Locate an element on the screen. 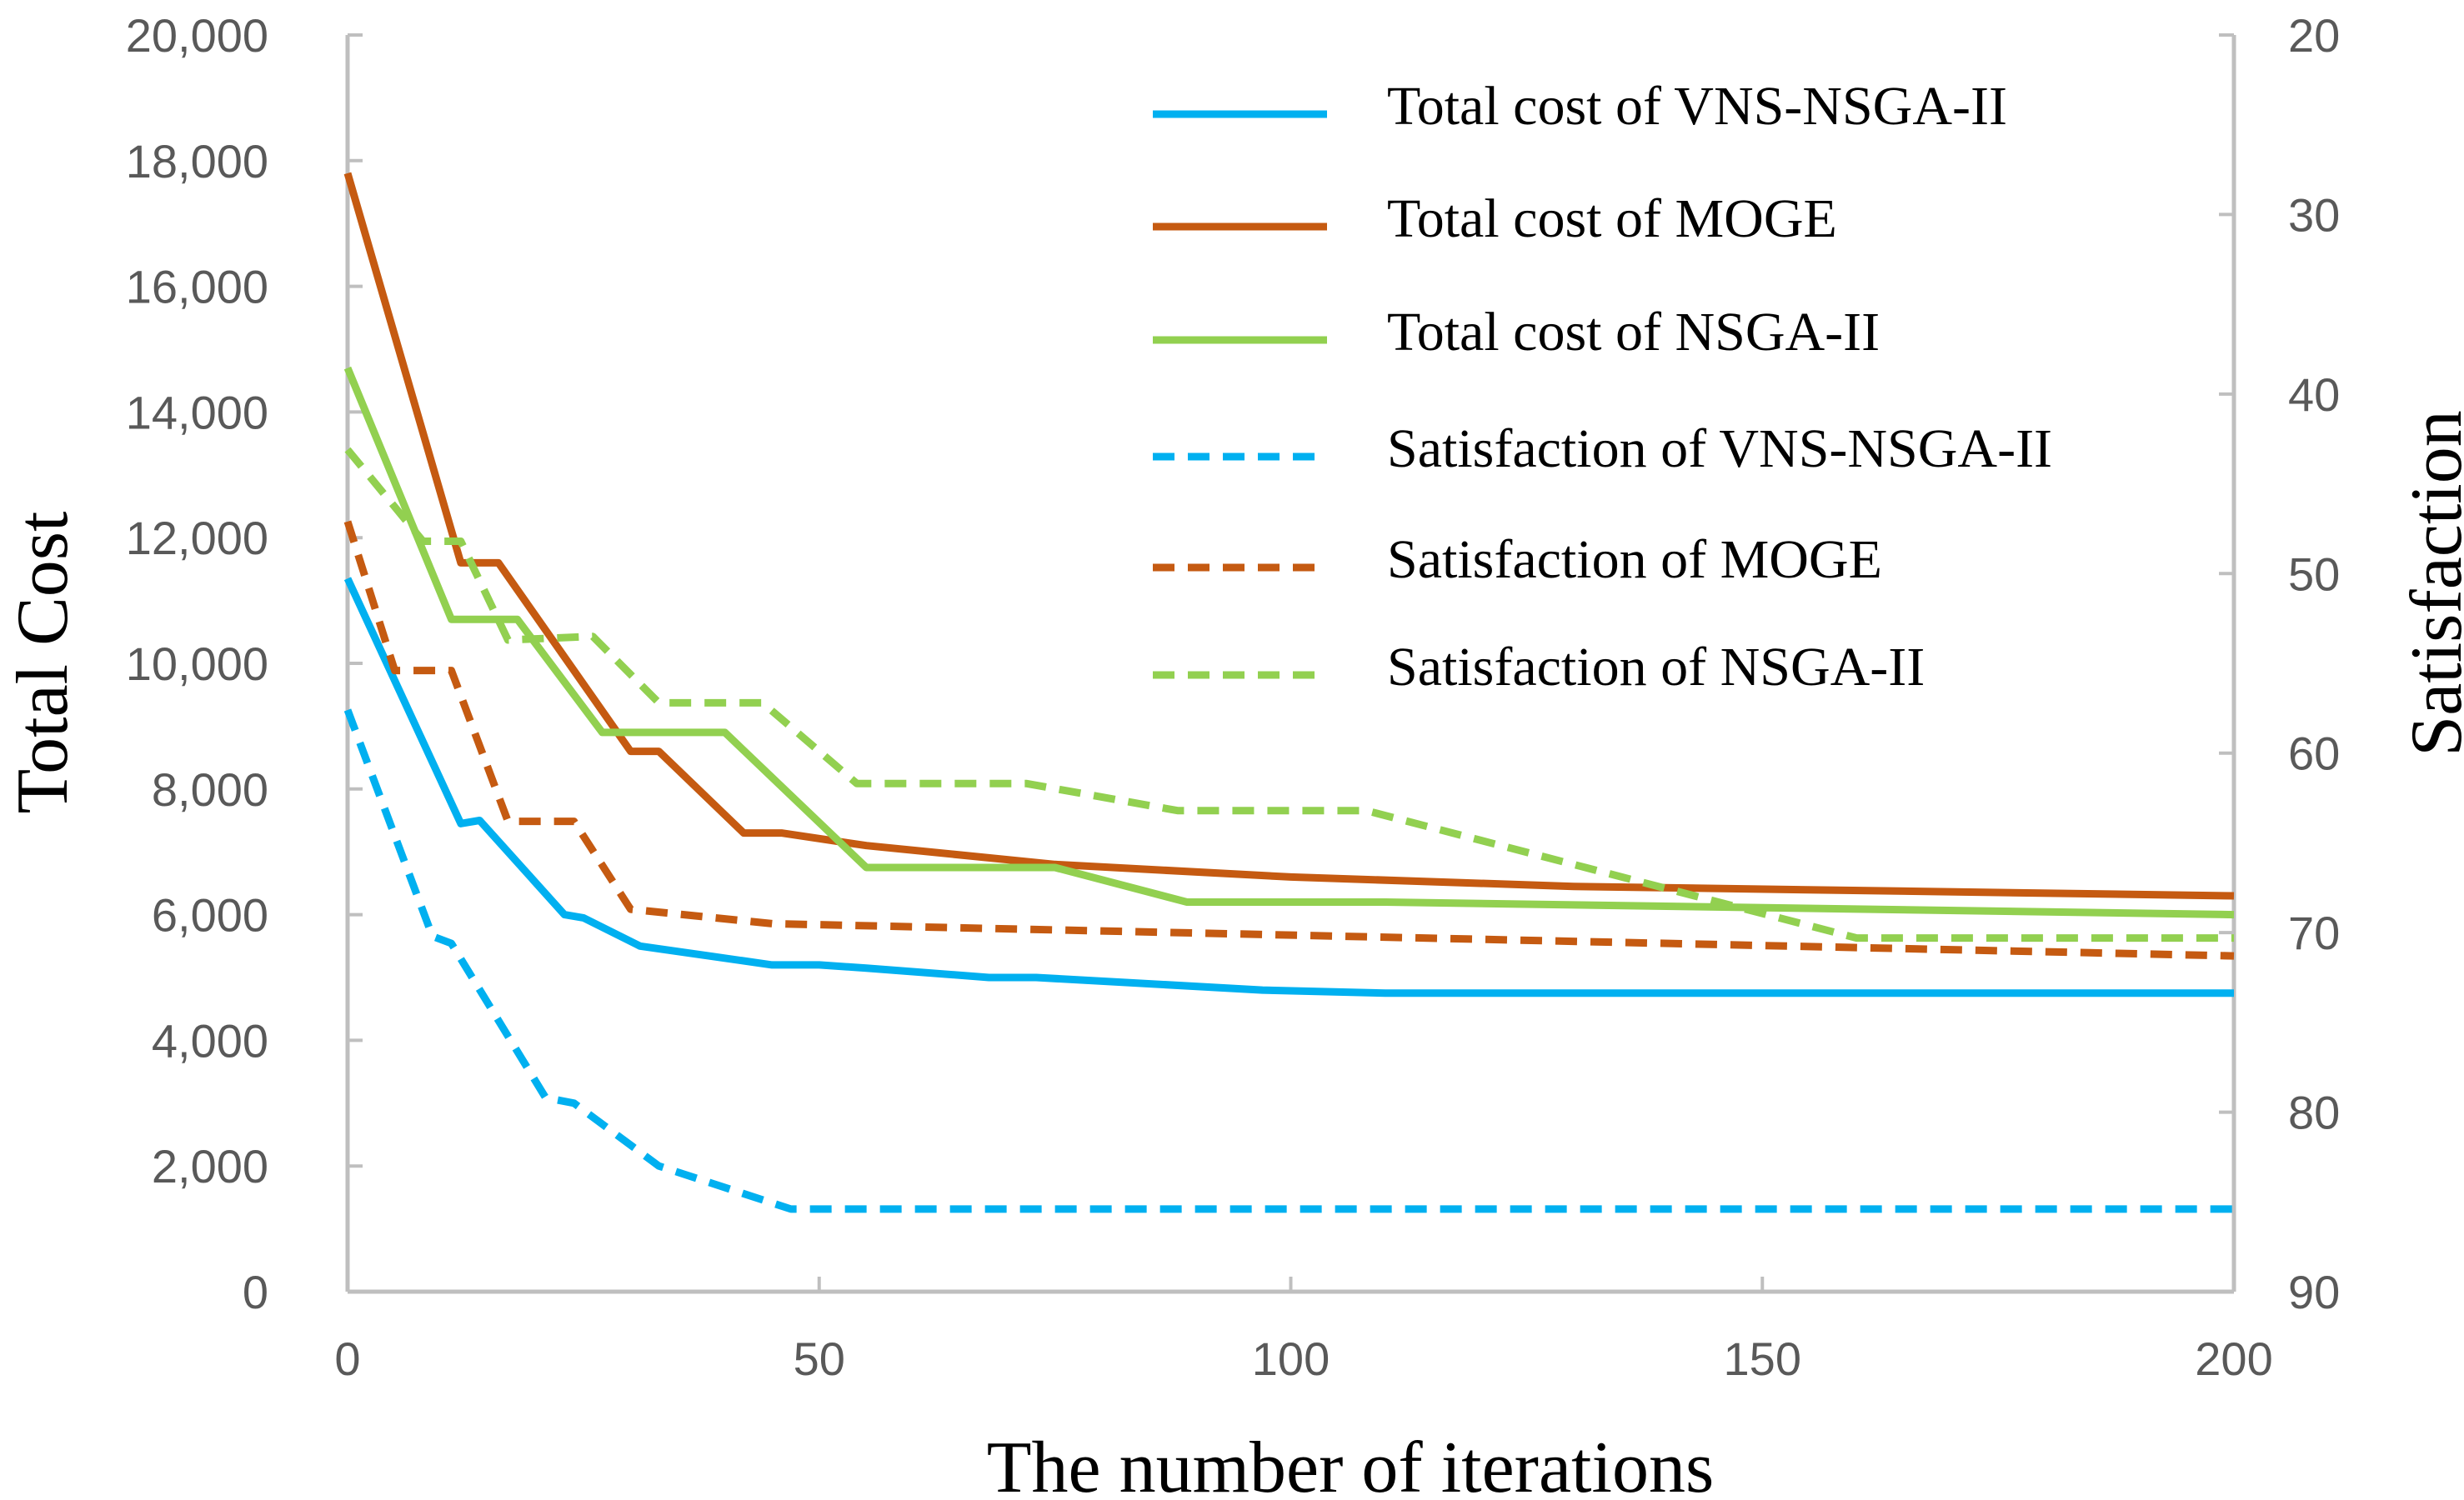 The height and width of the screenshot is (1500, 2464). y-tick-label: 2,000 is located at coordinates (210, 1166).